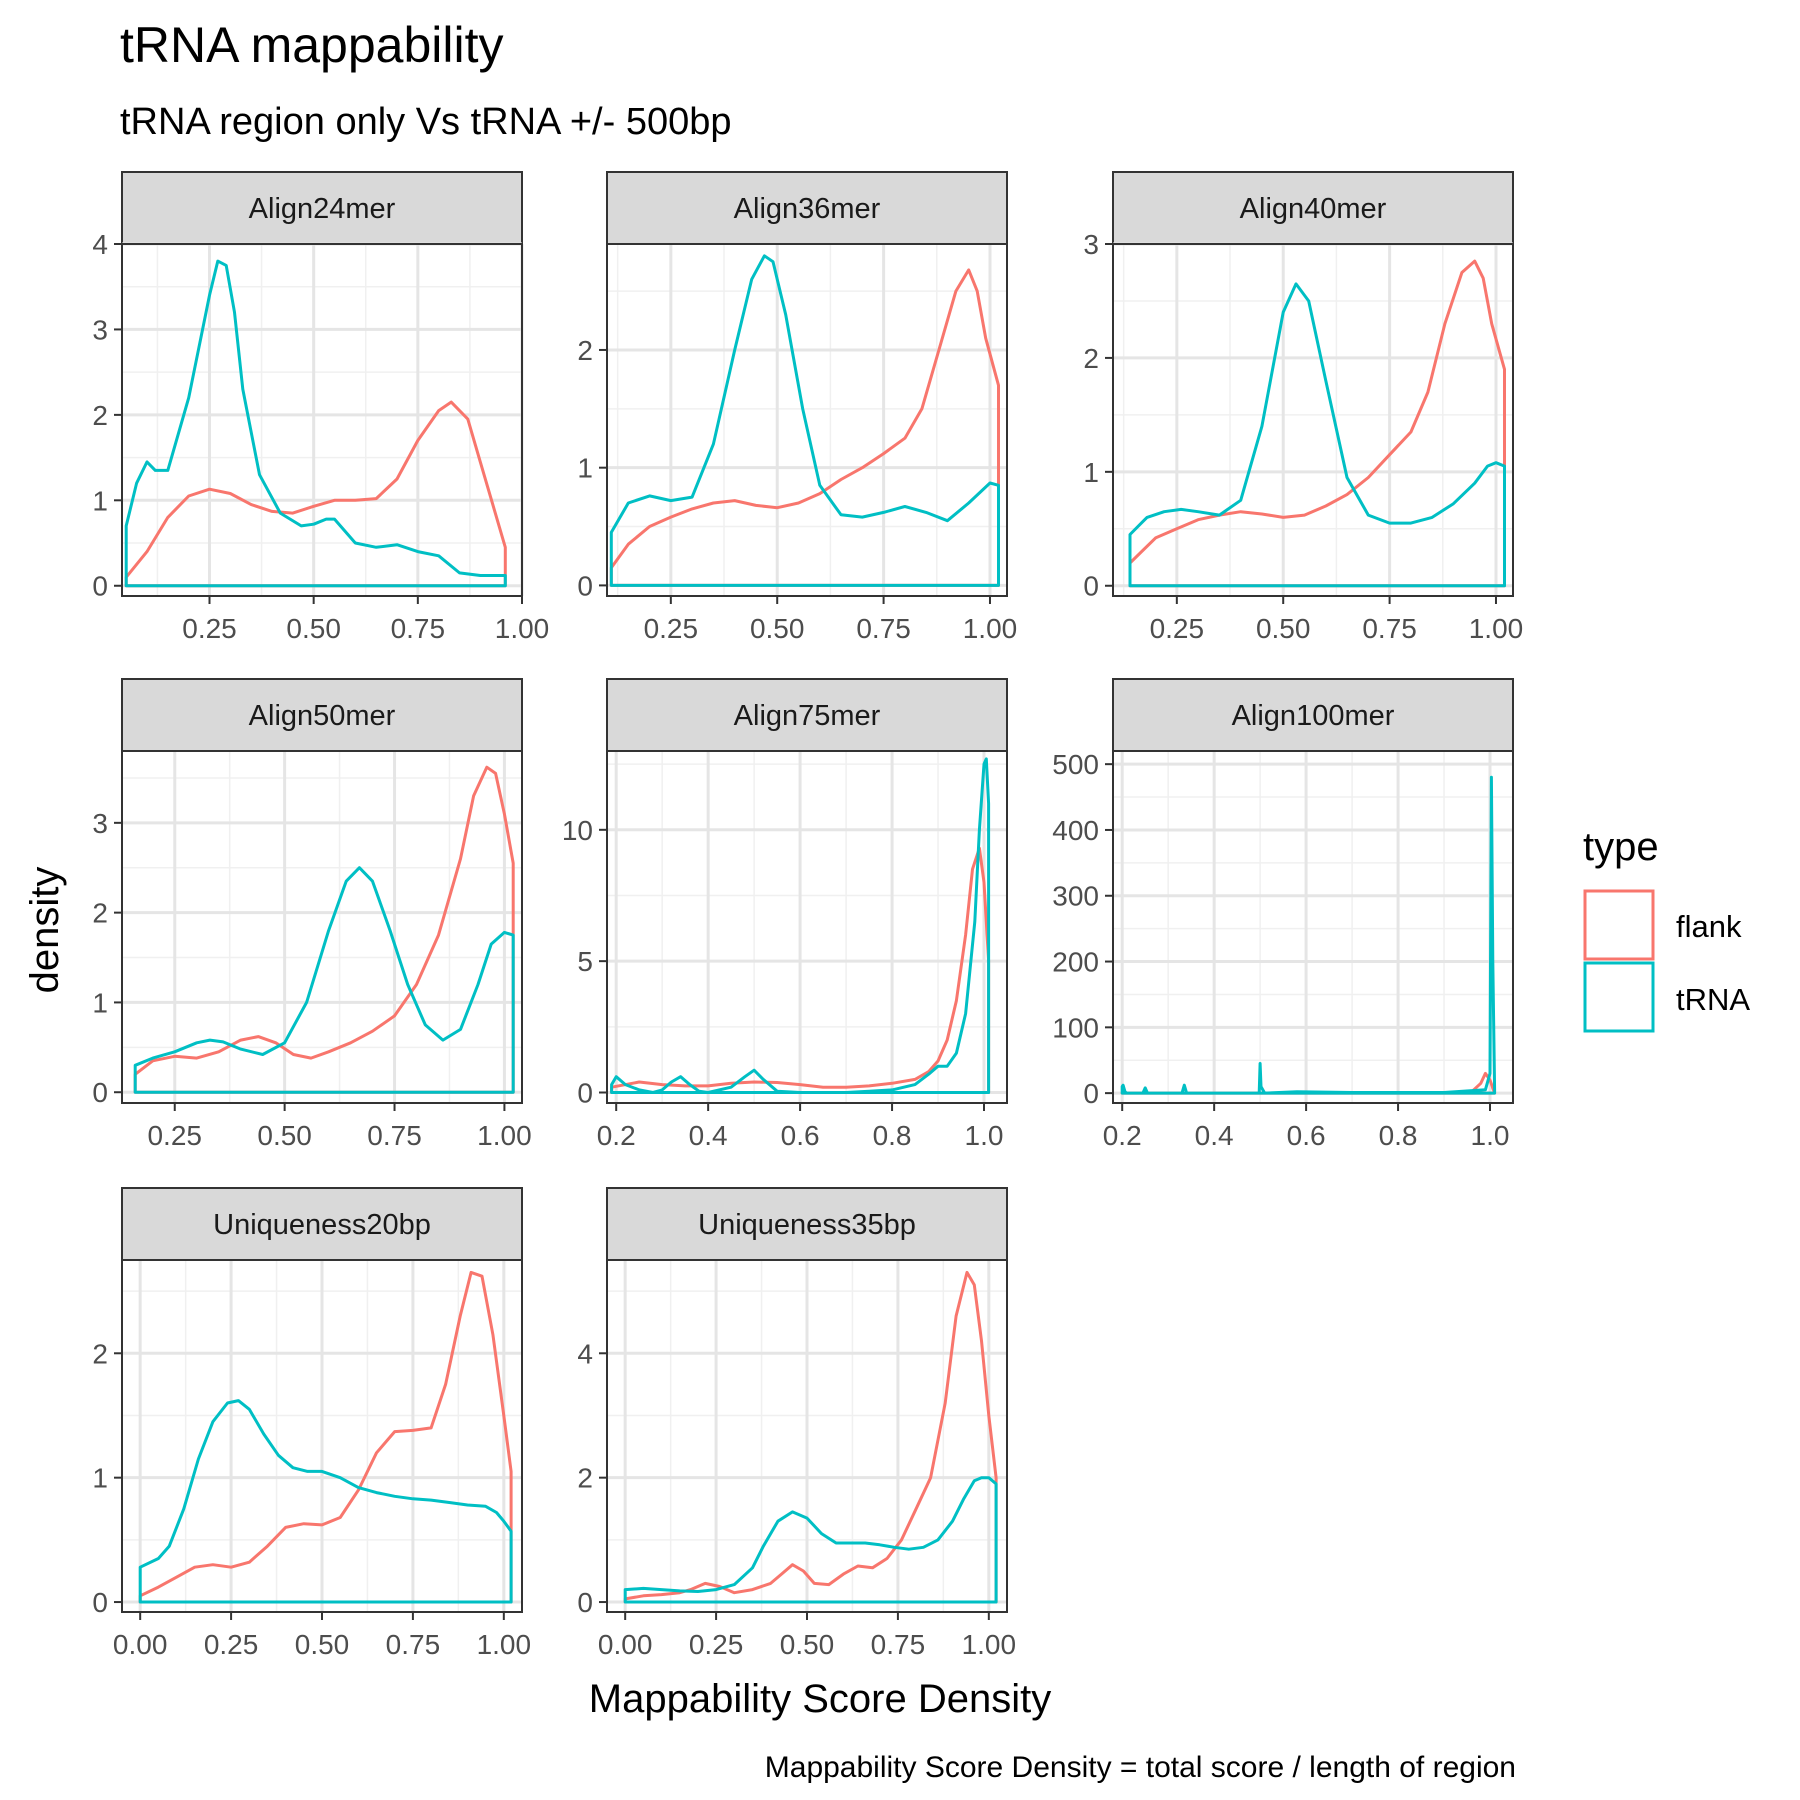 The image size is (1800, 1800). What do you see at coordinates (45, 930) in the screenshot?
I see `y-axis-title: density` at bounding box center [45, 930].